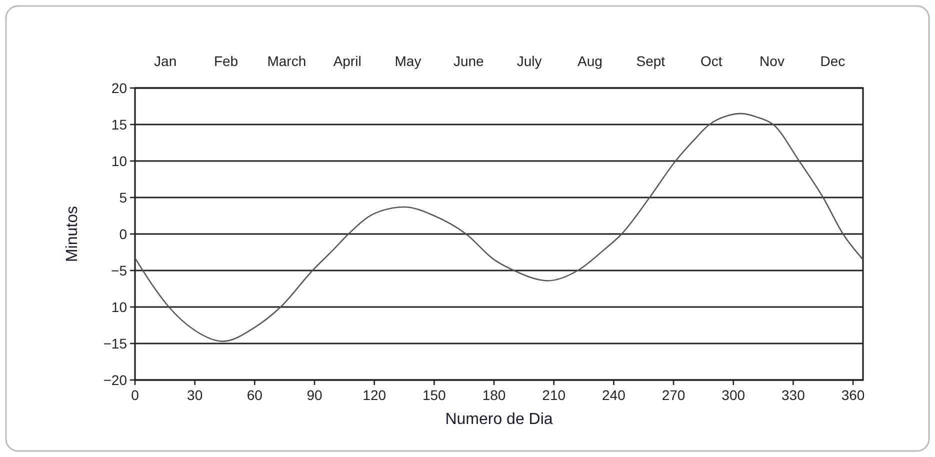 This screenshot has height=457, width=935. What do you see at coordinates (711, 61) in the screenshot?
I see `text: Oct` at bounding box center [711, 61].